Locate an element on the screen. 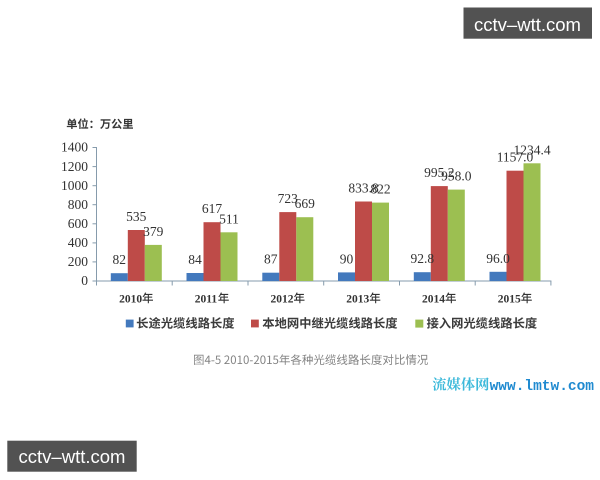  svg-text: 2011 is located at coordinates (206, 299).